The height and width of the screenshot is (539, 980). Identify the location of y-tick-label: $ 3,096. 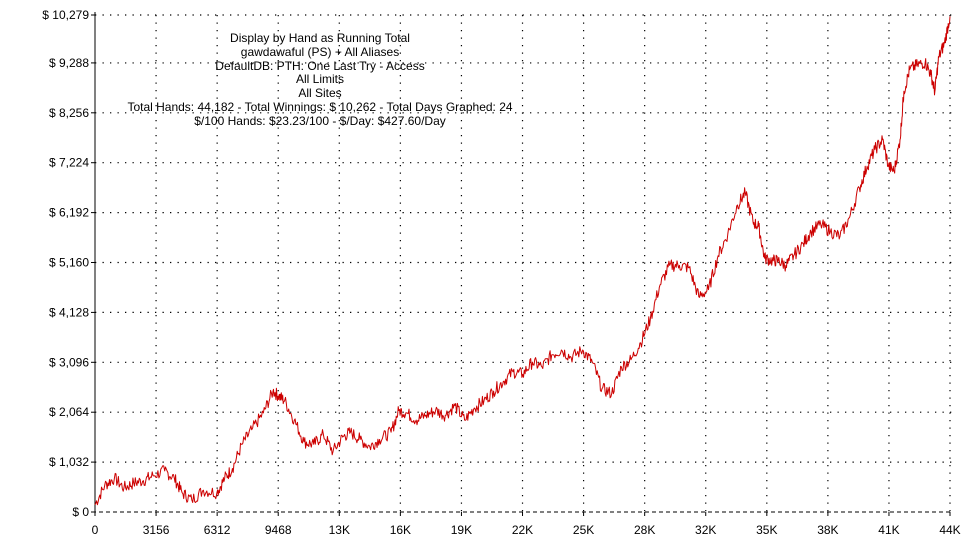
(69, 362).